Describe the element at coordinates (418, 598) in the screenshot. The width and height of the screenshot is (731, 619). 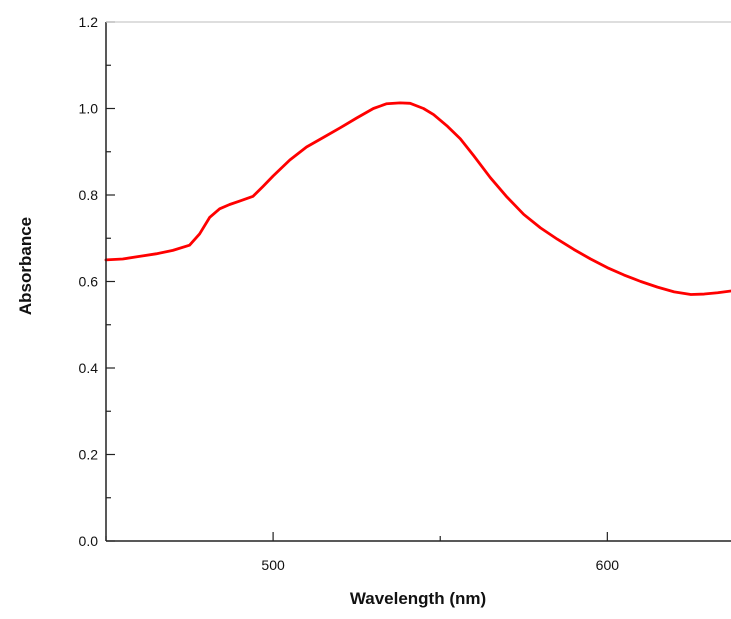
I see `x-axis-title: Wavelength (nm)` at that location.